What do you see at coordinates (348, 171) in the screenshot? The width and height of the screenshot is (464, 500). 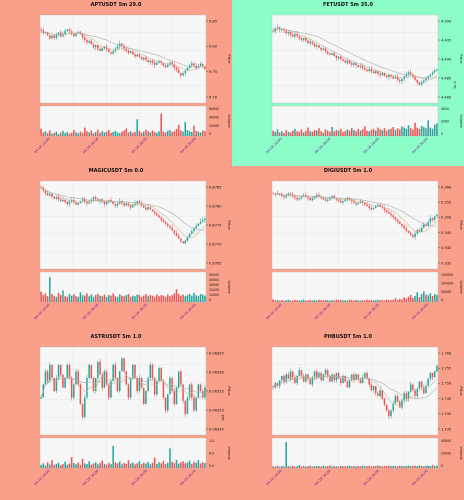 I see `chart-title: DIGIUSDT 5m 1.0` at bounding box center [348, 171].